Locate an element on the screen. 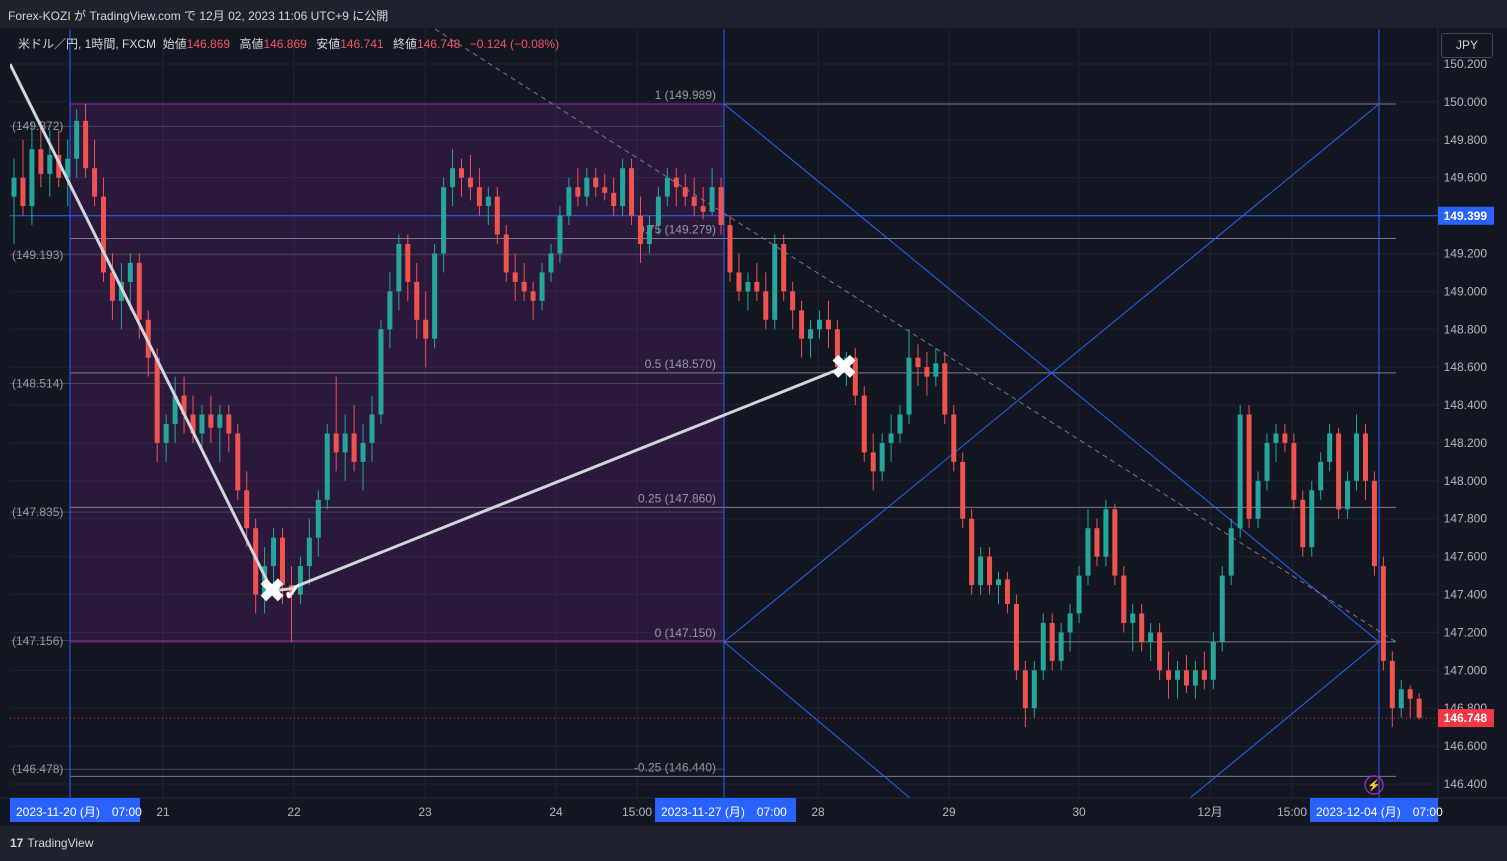 This screenshot has width=1507, height=861. price-tick-label: 147.600 is located at coordinates (1466, 557).